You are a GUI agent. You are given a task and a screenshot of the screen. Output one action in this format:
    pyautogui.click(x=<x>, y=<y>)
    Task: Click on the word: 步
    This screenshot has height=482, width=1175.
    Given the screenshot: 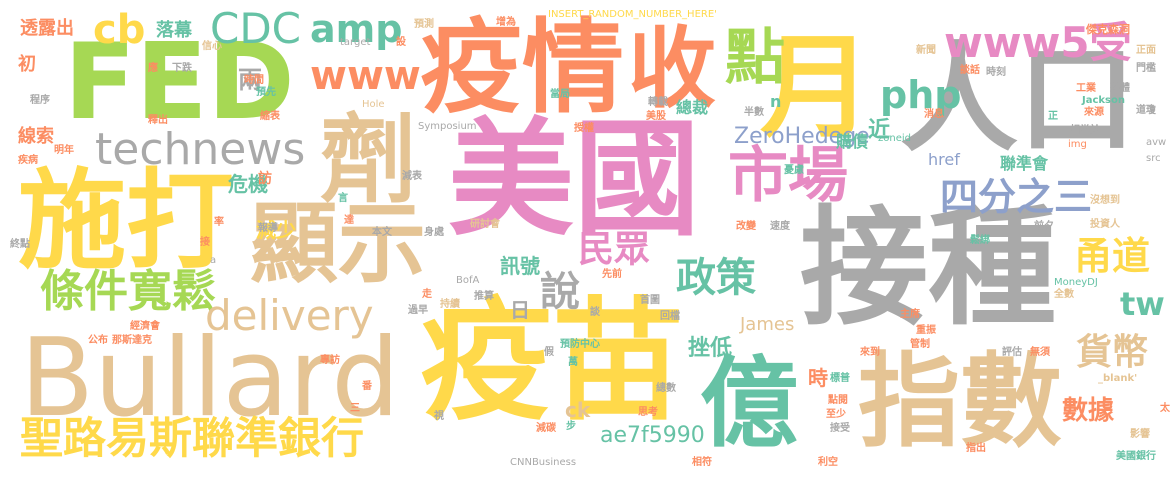 What is the action you would take?
    pyautogui.click(x=571, y=426)
    